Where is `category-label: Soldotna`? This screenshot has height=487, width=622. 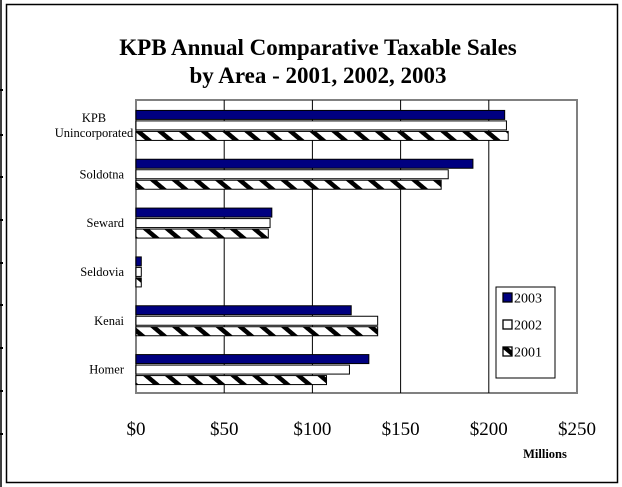 category-label: Soldotna is located at coordinates (102, 174).